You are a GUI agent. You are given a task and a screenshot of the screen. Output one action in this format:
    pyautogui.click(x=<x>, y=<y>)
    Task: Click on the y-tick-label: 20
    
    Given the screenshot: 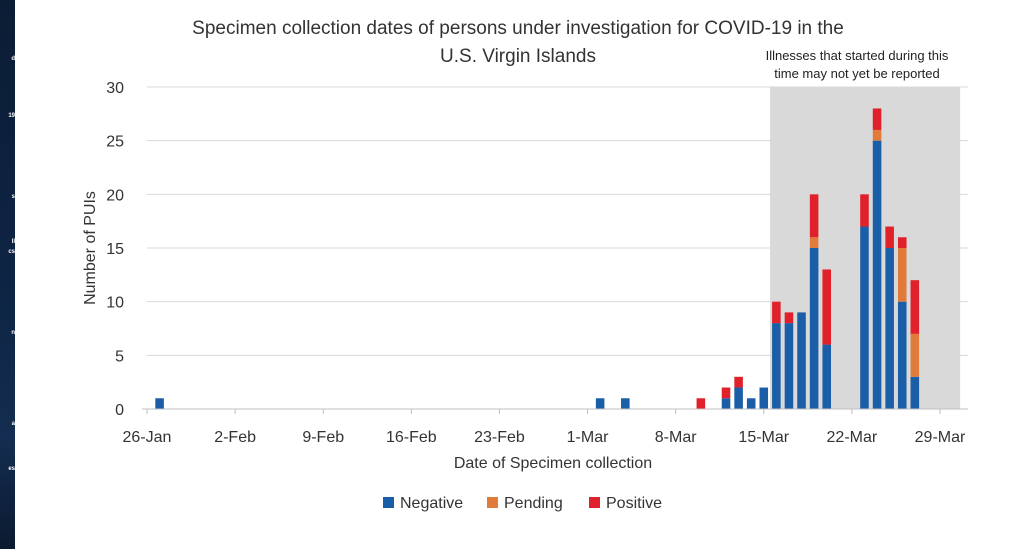 What is the action you would take?
    pyautogui.click(x=115, y=195)
    